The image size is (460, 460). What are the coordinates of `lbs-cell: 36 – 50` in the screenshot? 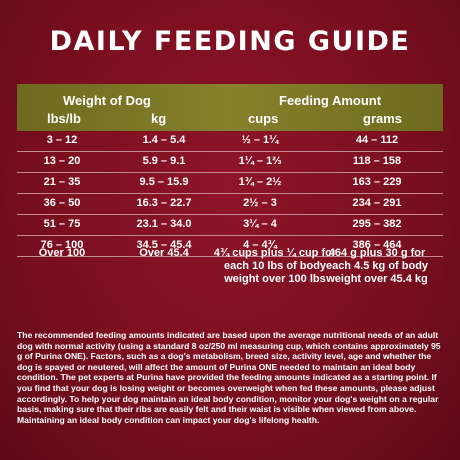 It's located at (62, 203).